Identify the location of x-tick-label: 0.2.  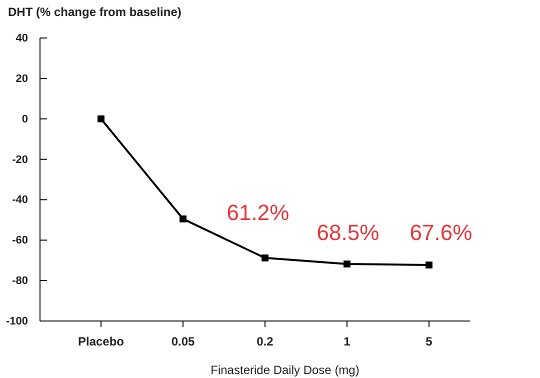
(265, 341).